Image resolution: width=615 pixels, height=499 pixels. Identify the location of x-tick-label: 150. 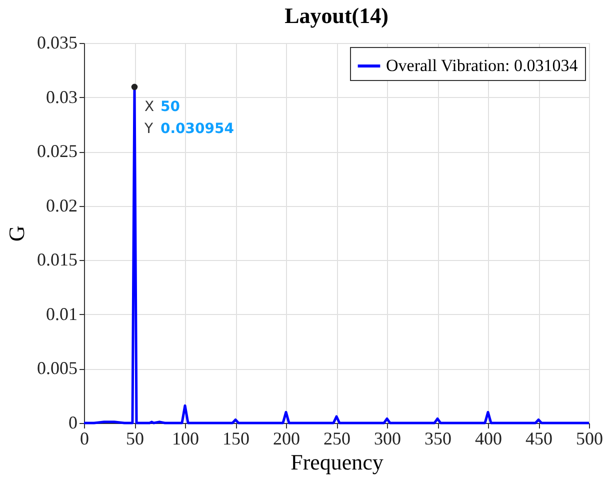
(236, 438).